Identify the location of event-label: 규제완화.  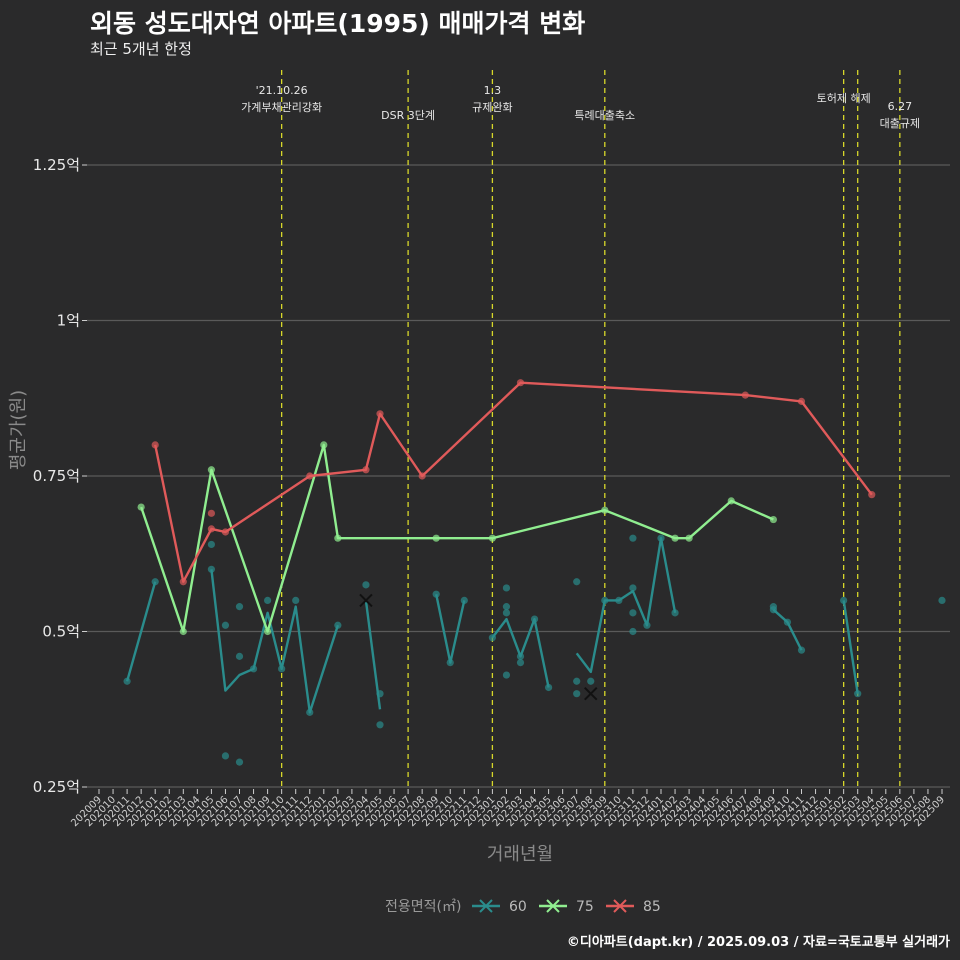
(492, 107).